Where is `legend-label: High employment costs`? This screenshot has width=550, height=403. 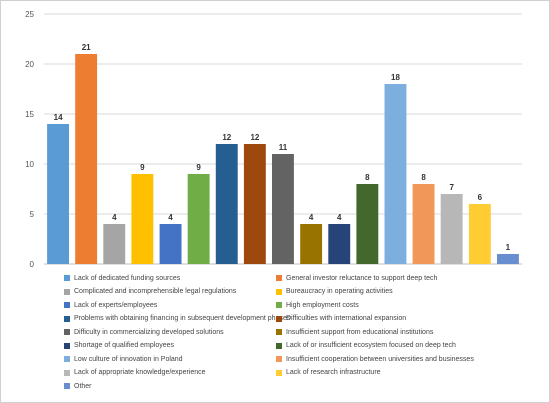
legend-label: High employment costs is located at coordinates (322, 305).